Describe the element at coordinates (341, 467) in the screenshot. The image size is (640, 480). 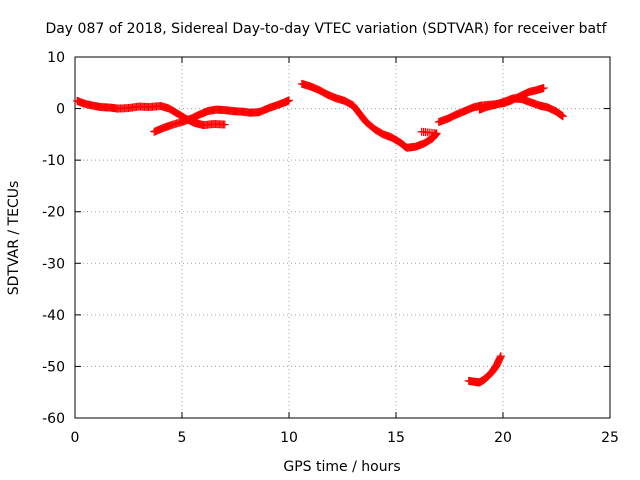
I see `x-axis-label: GPS time / hours` at that location.